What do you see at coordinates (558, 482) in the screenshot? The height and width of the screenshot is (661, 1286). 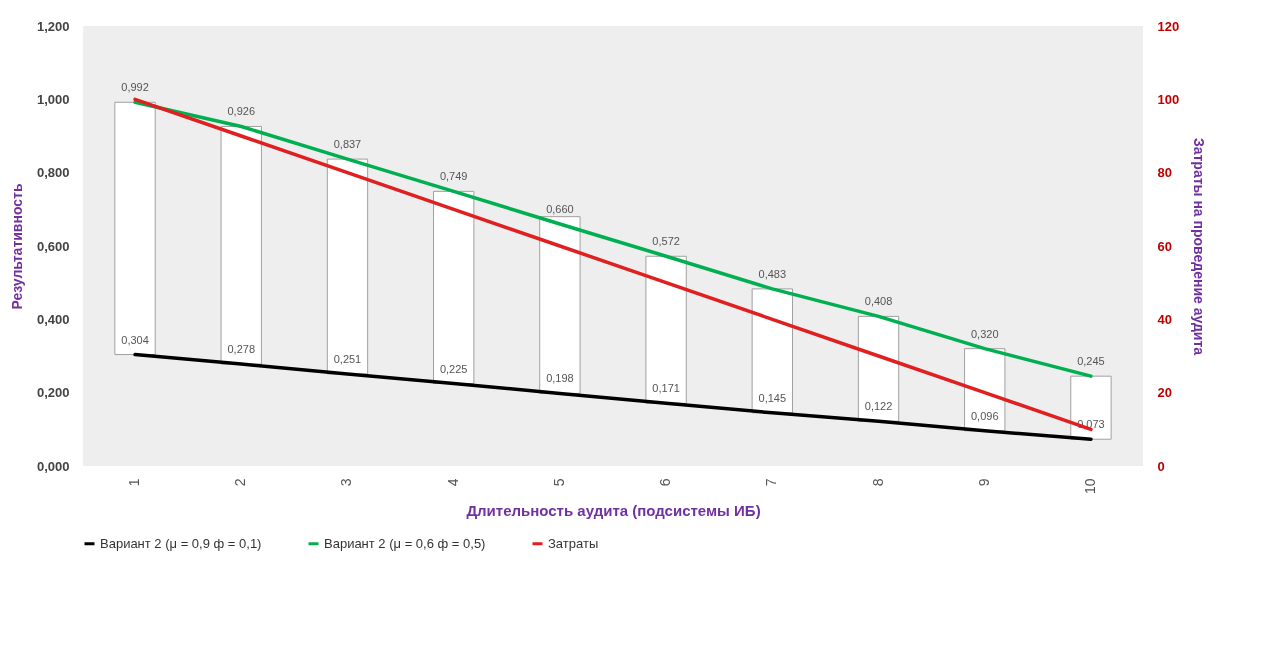 I see `x-tick-label: 5` at bounding box center [558, 482].